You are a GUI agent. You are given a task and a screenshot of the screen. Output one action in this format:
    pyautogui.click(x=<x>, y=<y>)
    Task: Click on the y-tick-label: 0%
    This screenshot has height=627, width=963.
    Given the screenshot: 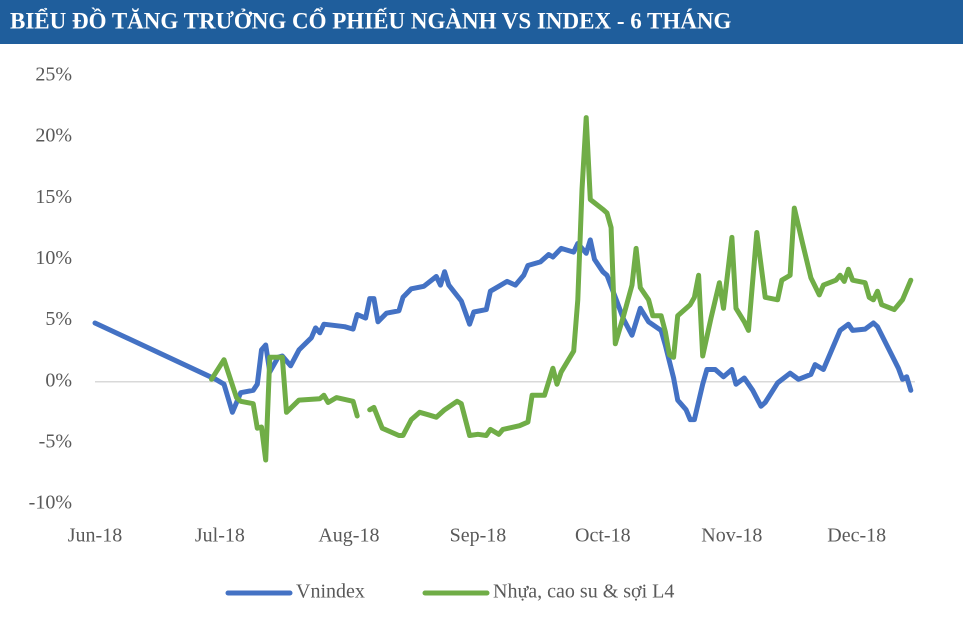 What is the action you would take?
    pyautogui.click(x=58, y=380)
    